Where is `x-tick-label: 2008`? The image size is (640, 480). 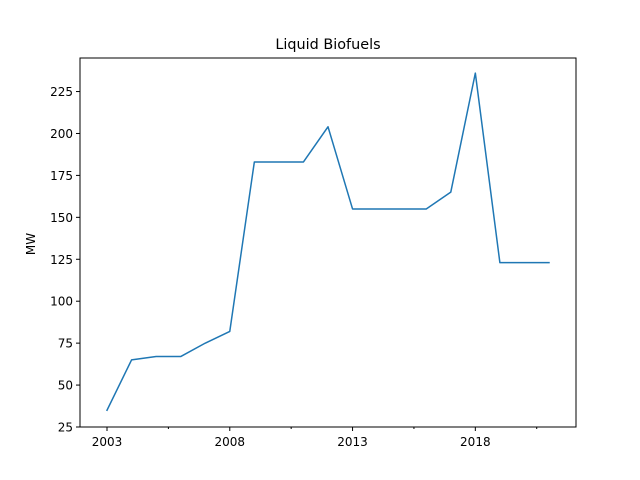 x-tick-label: 2008 is located at coordinates (230, 442).